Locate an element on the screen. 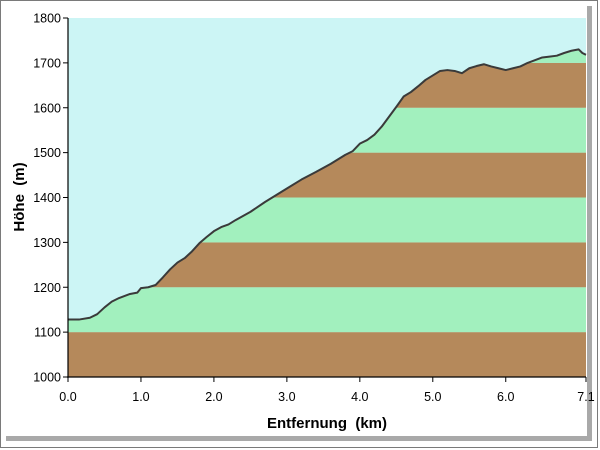  x-tick-label: 4.0 is located at coordinates (359, 397).